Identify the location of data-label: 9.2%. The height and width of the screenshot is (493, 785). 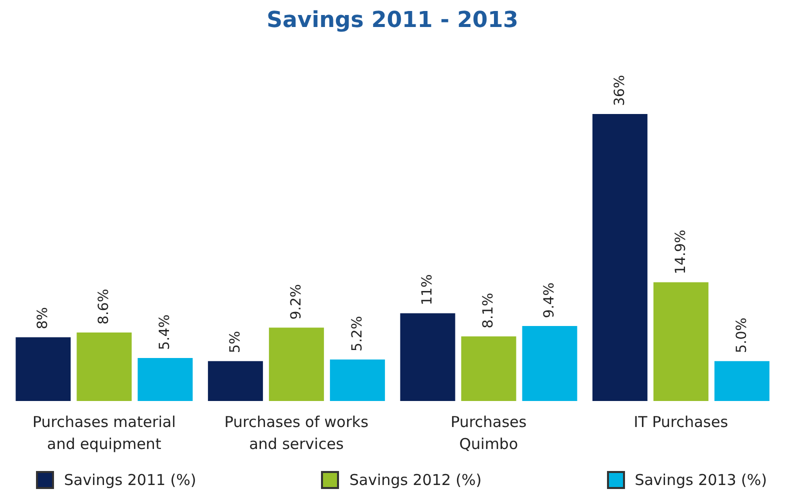
(296, 302).